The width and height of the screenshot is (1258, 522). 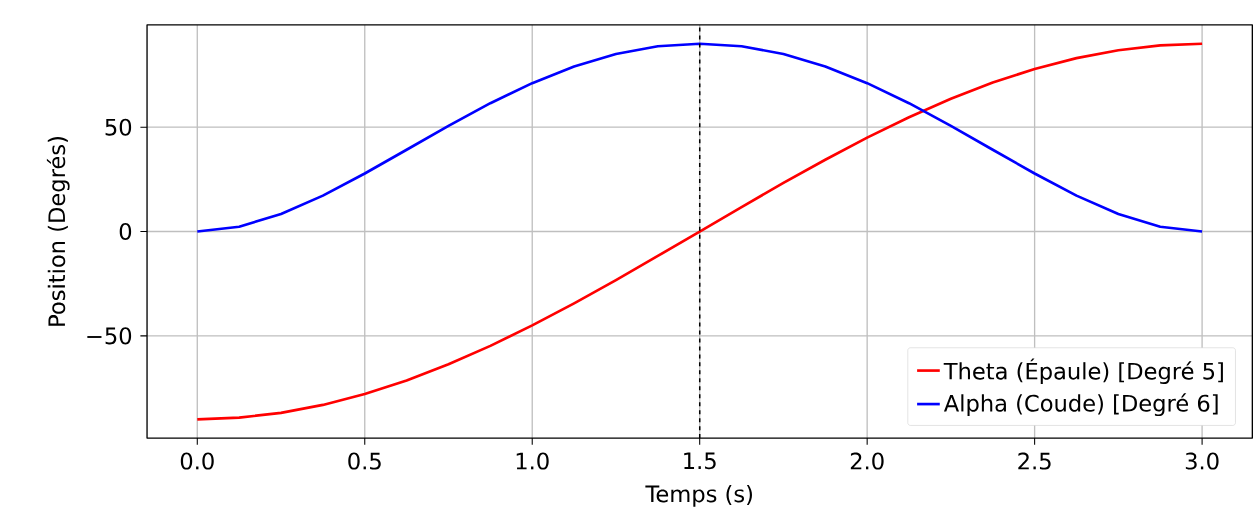 I want to click on y-tick-label: 0, so click(x=125, y=231).